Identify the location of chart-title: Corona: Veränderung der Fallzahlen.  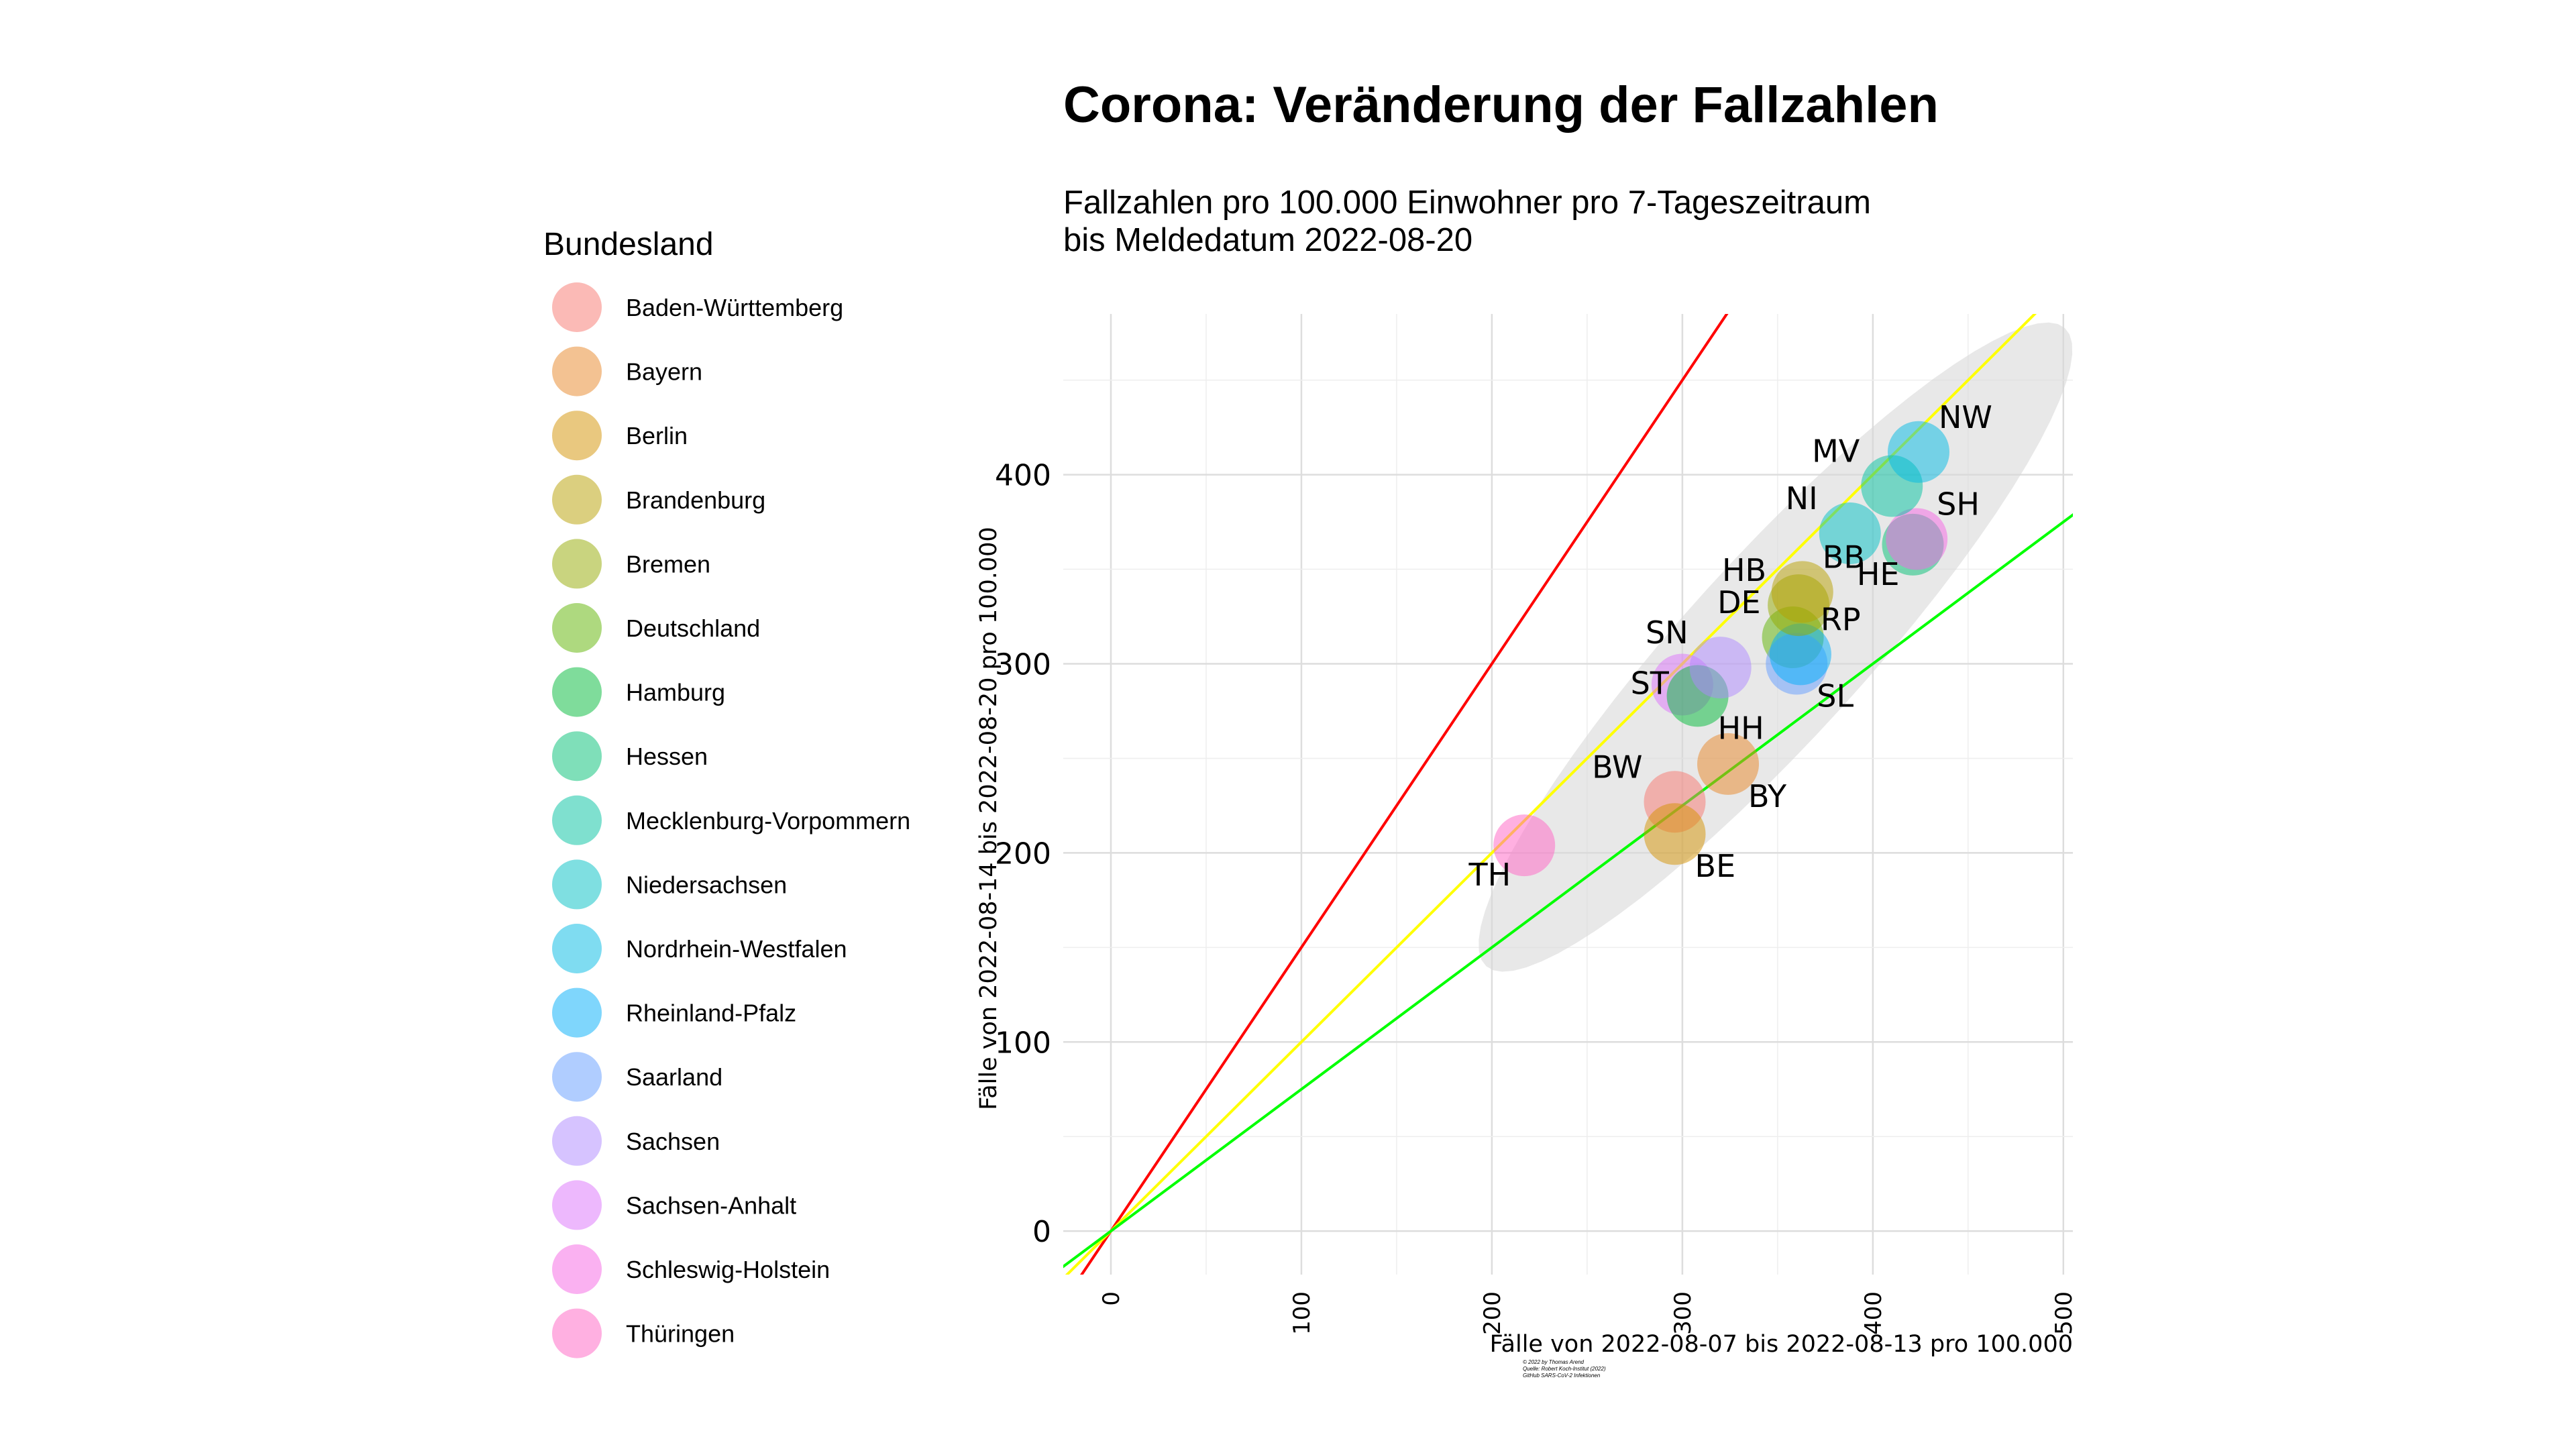
(1501, 104).